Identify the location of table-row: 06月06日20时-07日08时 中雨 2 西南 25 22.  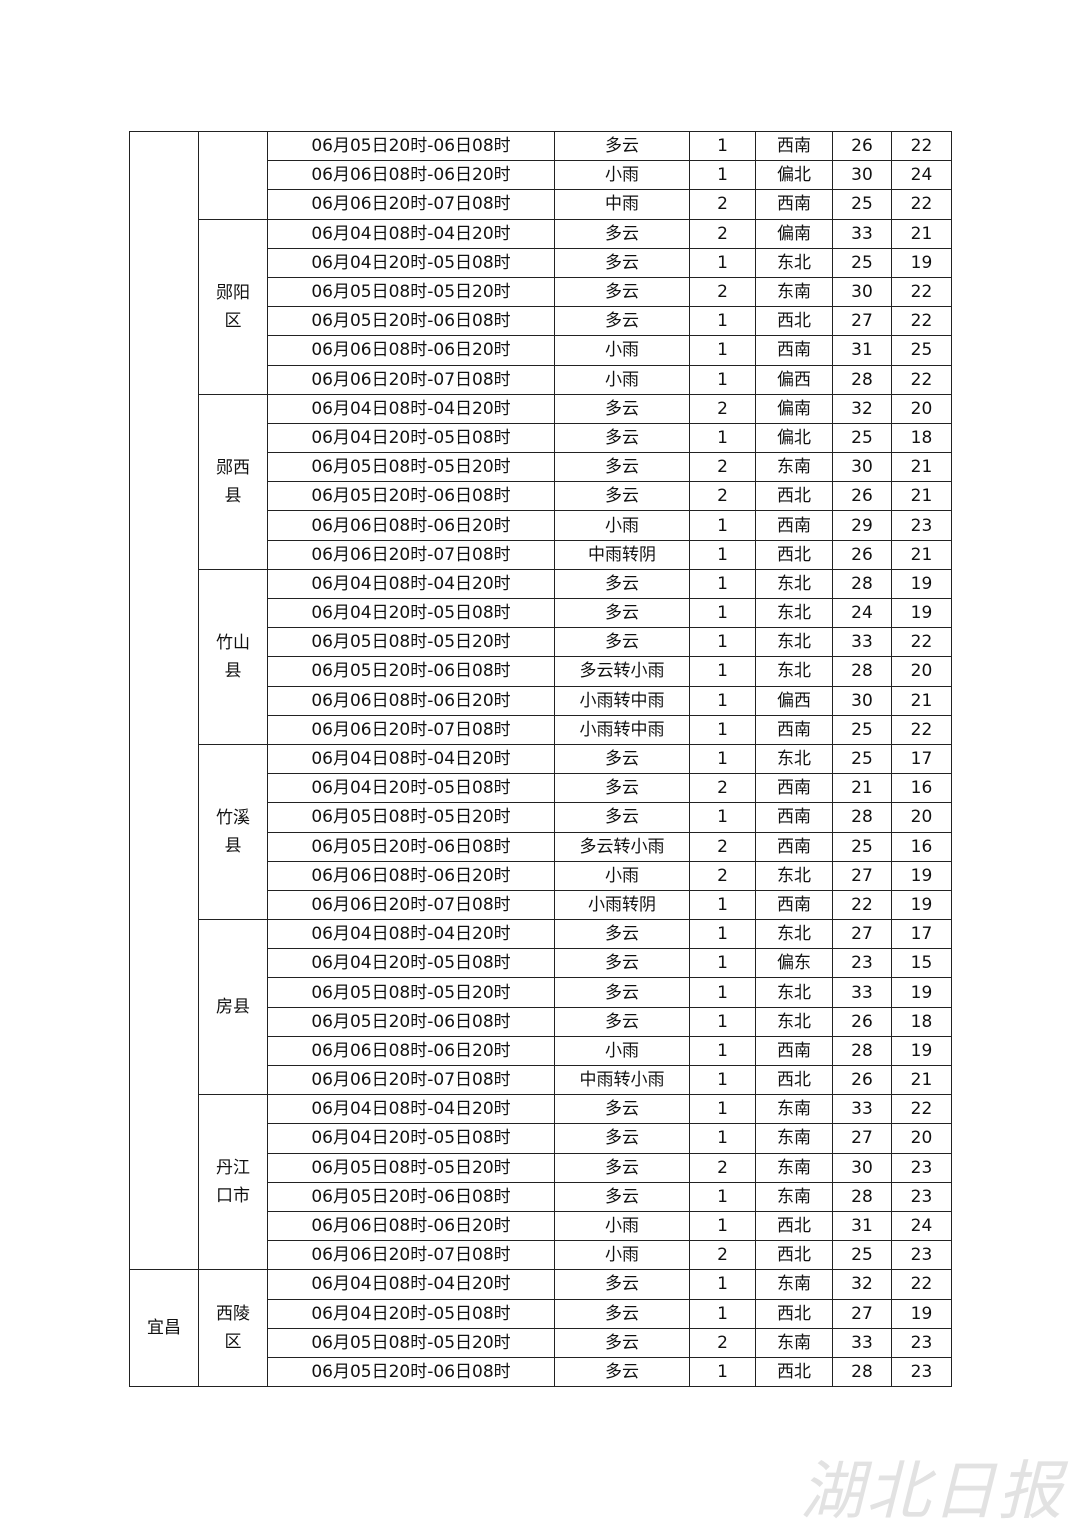
(541, 204).